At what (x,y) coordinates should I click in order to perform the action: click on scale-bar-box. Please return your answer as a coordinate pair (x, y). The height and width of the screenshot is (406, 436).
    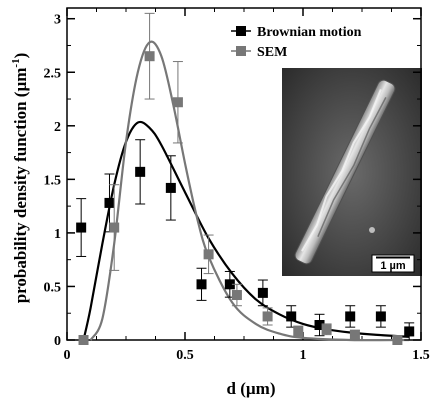
    Looking at the image, I should click on (393, 263).